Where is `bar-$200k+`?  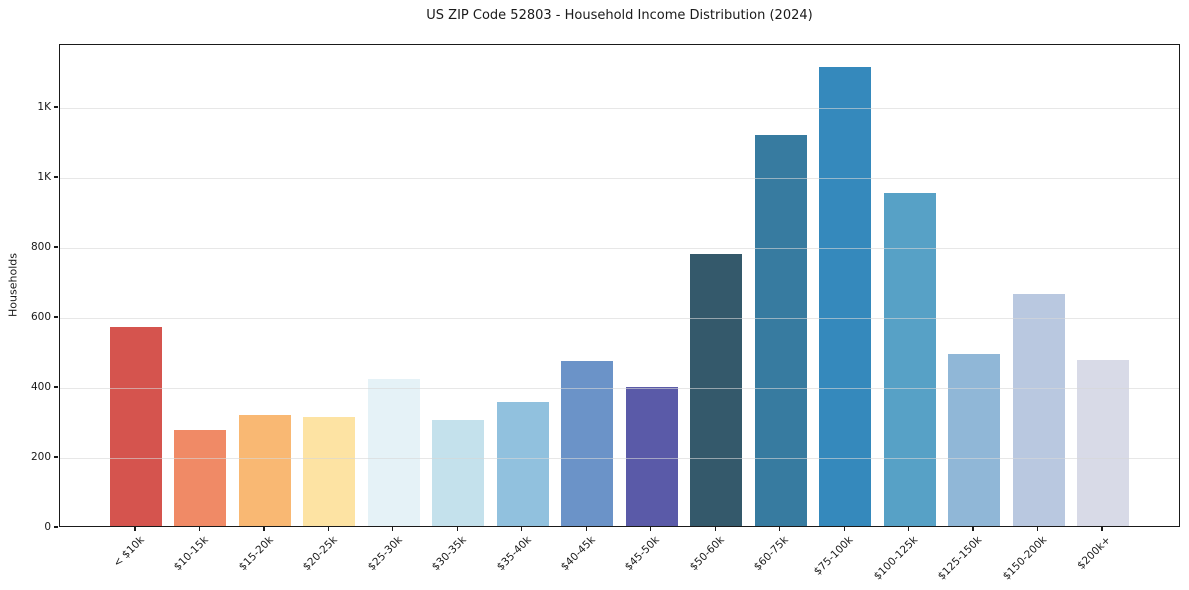 bar-$200k+ is located at coordinates (1103, 443).